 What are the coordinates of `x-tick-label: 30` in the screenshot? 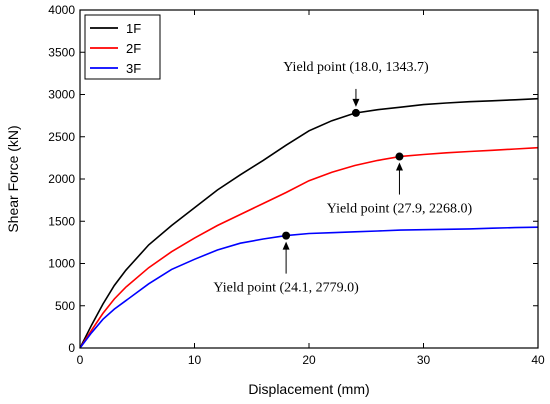 It's located at (424, 360).